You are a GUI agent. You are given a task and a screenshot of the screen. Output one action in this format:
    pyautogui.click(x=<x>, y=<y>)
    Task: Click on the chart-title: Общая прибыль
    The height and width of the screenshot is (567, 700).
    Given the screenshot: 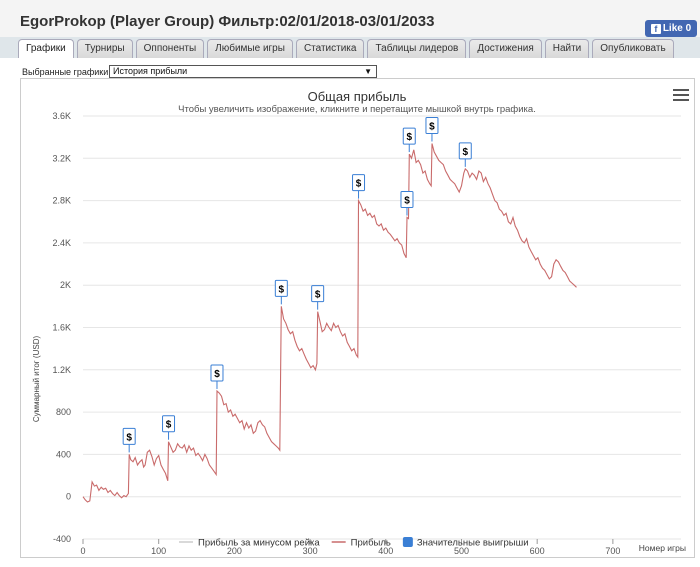 What is the action you would take?
    pyautogui.click(x=357, y=96)
    